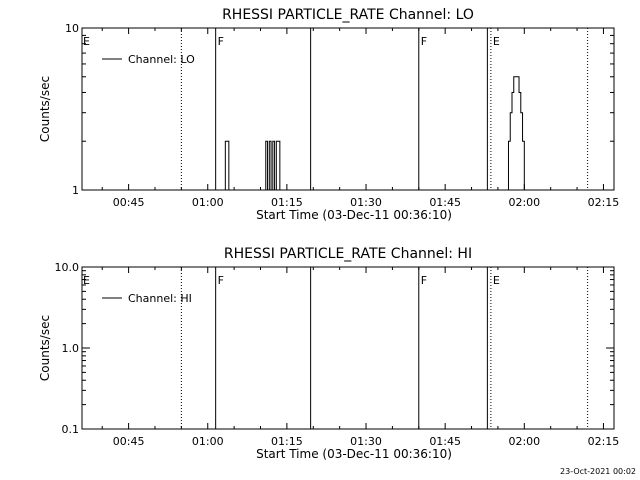 The width and height of the screenshot is (640, 480). What do you see at coordinates (375, 133) in the screenshot?
I see `series-line` at bounding box center [375, 133].